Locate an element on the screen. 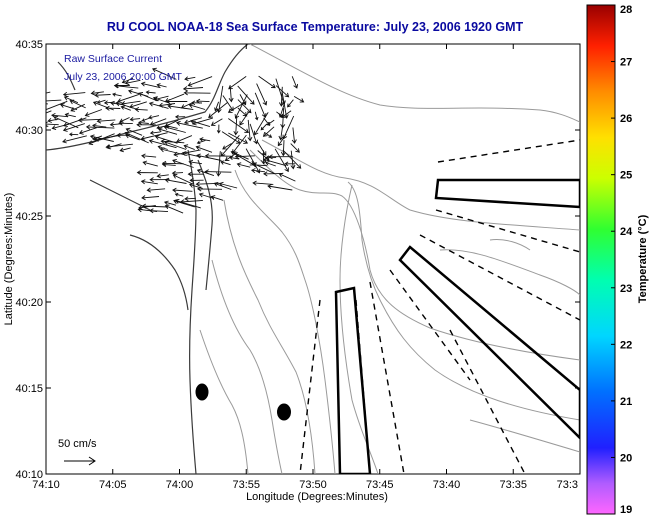 The height and width of the screenshot is (518, 651). colorbar is located at coordinates (601, 259).